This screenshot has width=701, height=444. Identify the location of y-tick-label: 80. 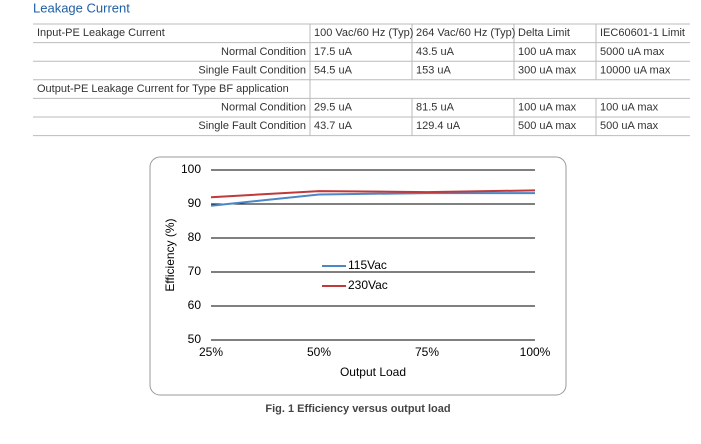
(195, 237).